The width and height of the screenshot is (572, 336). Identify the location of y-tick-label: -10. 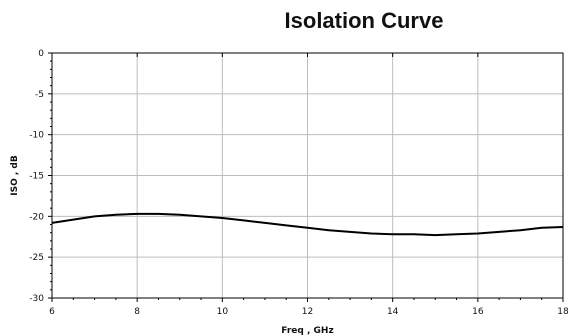
(36, 136).